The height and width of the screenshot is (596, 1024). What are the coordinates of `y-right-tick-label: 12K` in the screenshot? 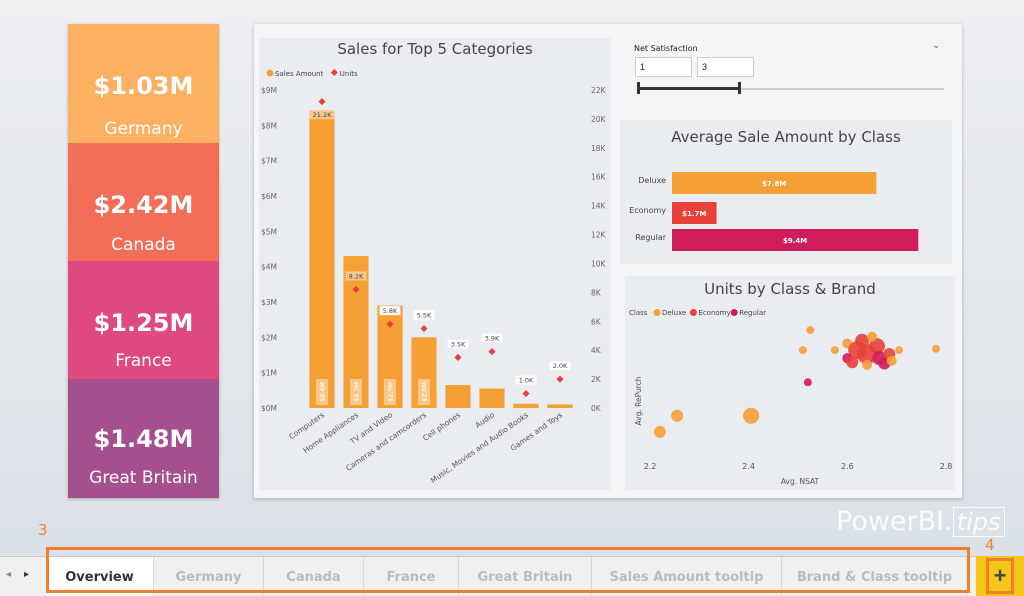 It's located at (599, 235).